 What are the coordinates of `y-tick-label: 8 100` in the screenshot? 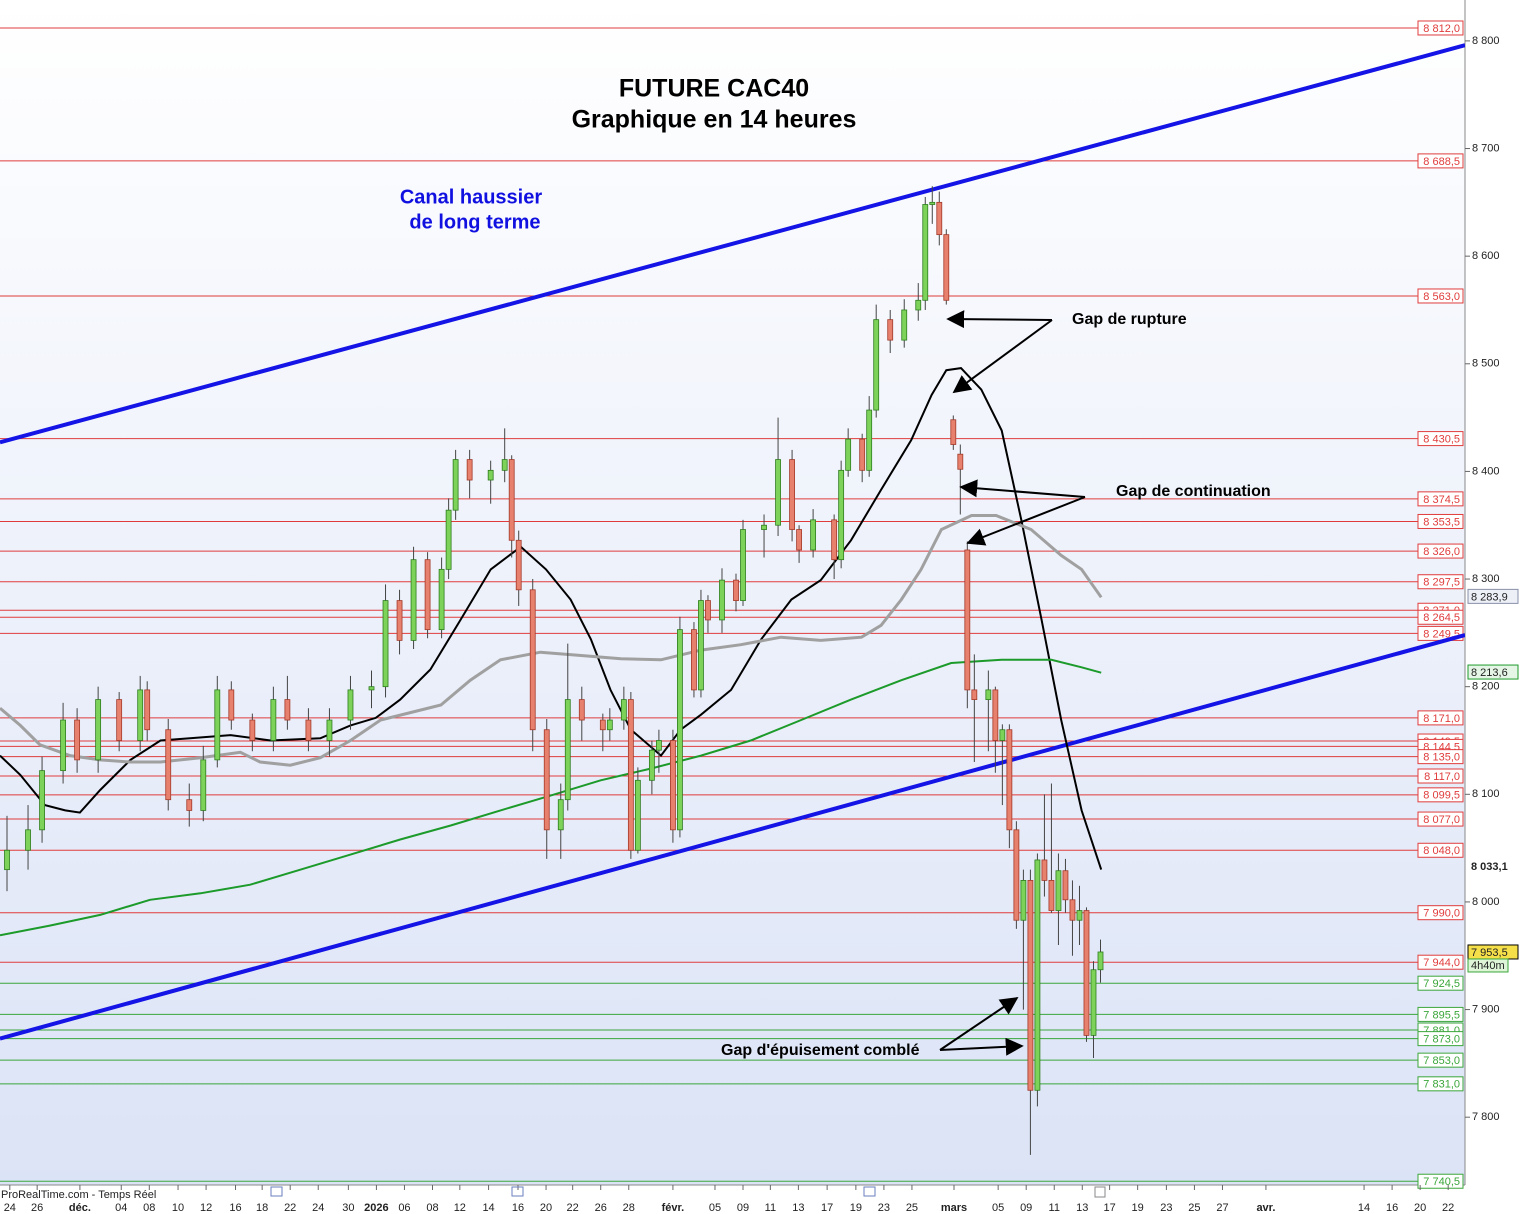 It's located at (1486, 794).